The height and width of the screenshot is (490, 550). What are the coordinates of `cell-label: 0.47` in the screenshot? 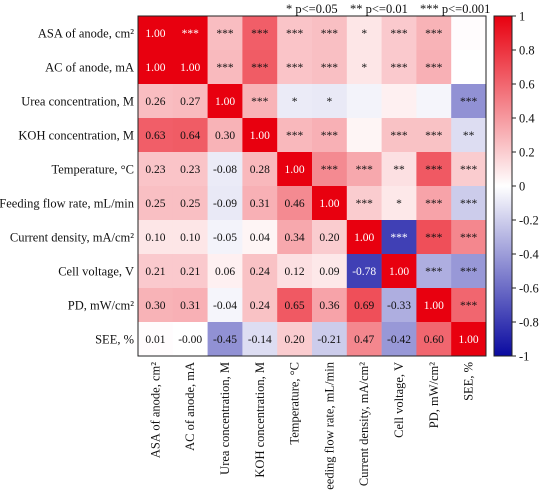 It's located at (364, 340).